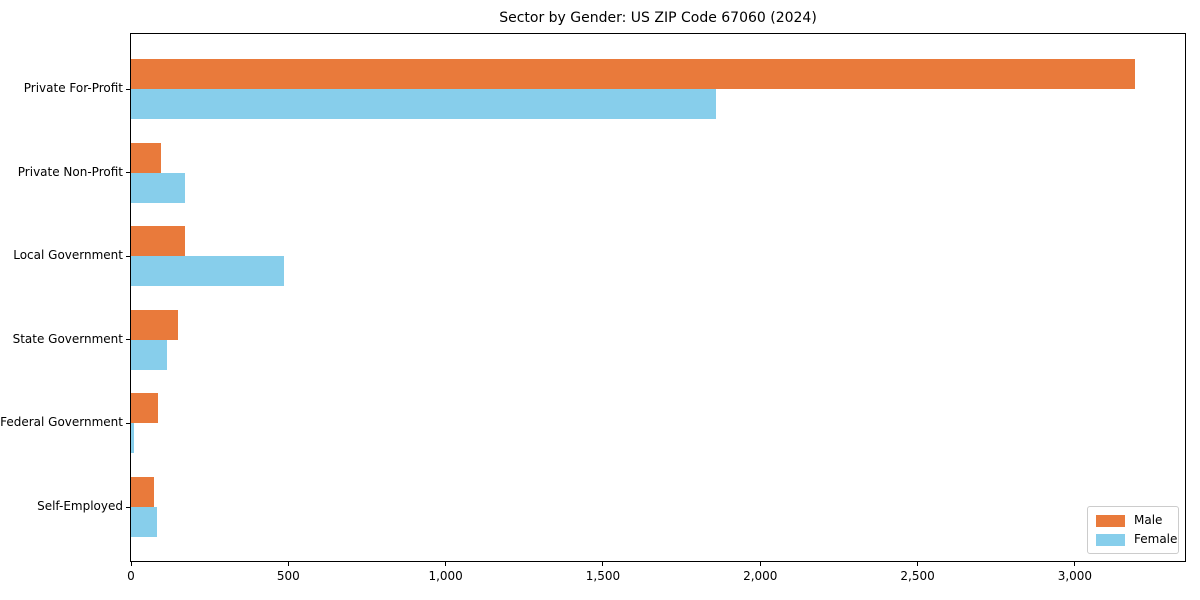  What do you see at coordinates (67, 338) in the screenshot?
I see `y-tick-label: State Government` at bounding box center [67, 338].